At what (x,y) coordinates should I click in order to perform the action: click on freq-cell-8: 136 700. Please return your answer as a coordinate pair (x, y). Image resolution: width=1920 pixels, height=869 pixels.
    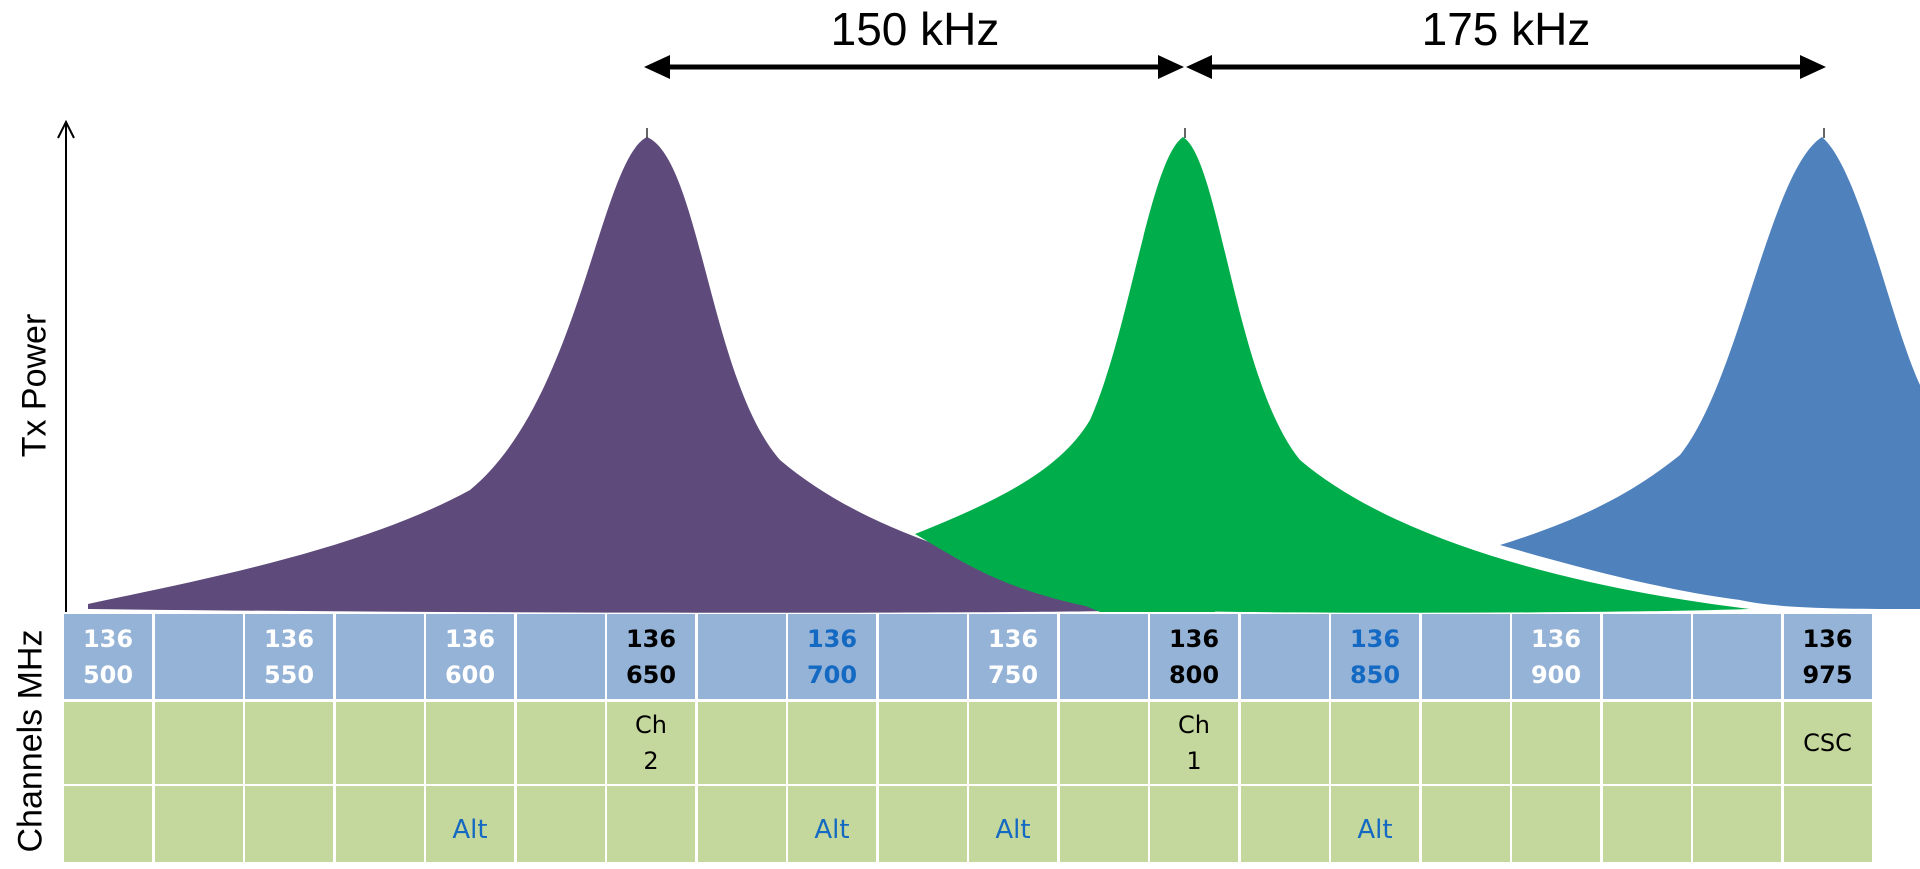
    Looking at the image, I should click on (832, 656).